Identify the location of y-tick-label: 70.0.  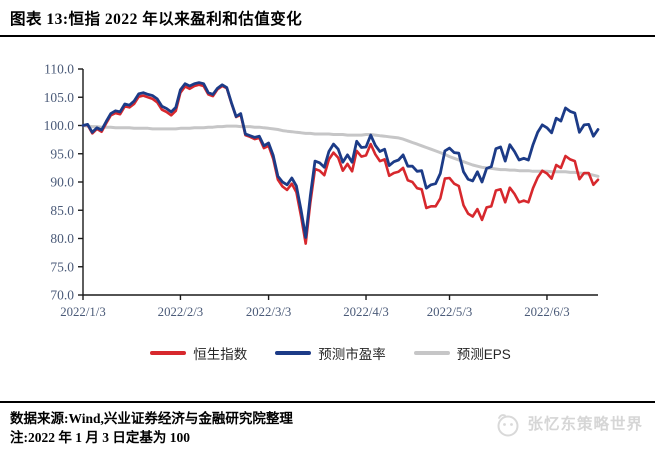
(62, 295).